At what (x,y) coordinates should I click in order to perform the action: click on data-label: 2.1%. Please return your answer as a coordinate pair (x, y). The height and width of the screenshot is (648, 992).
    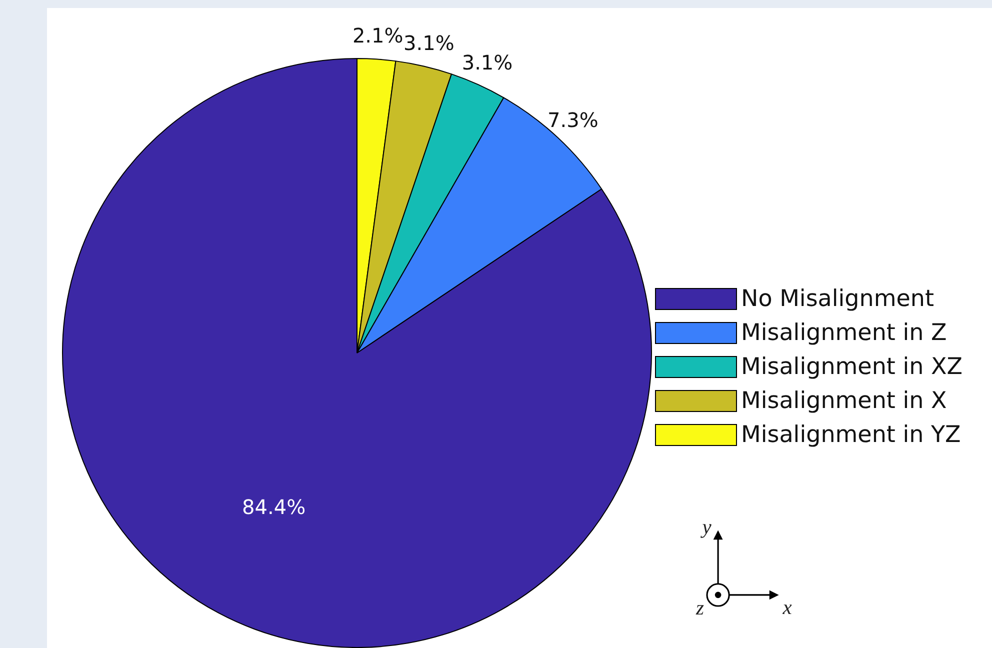
    Looking at the image, I should click on (378, 35).